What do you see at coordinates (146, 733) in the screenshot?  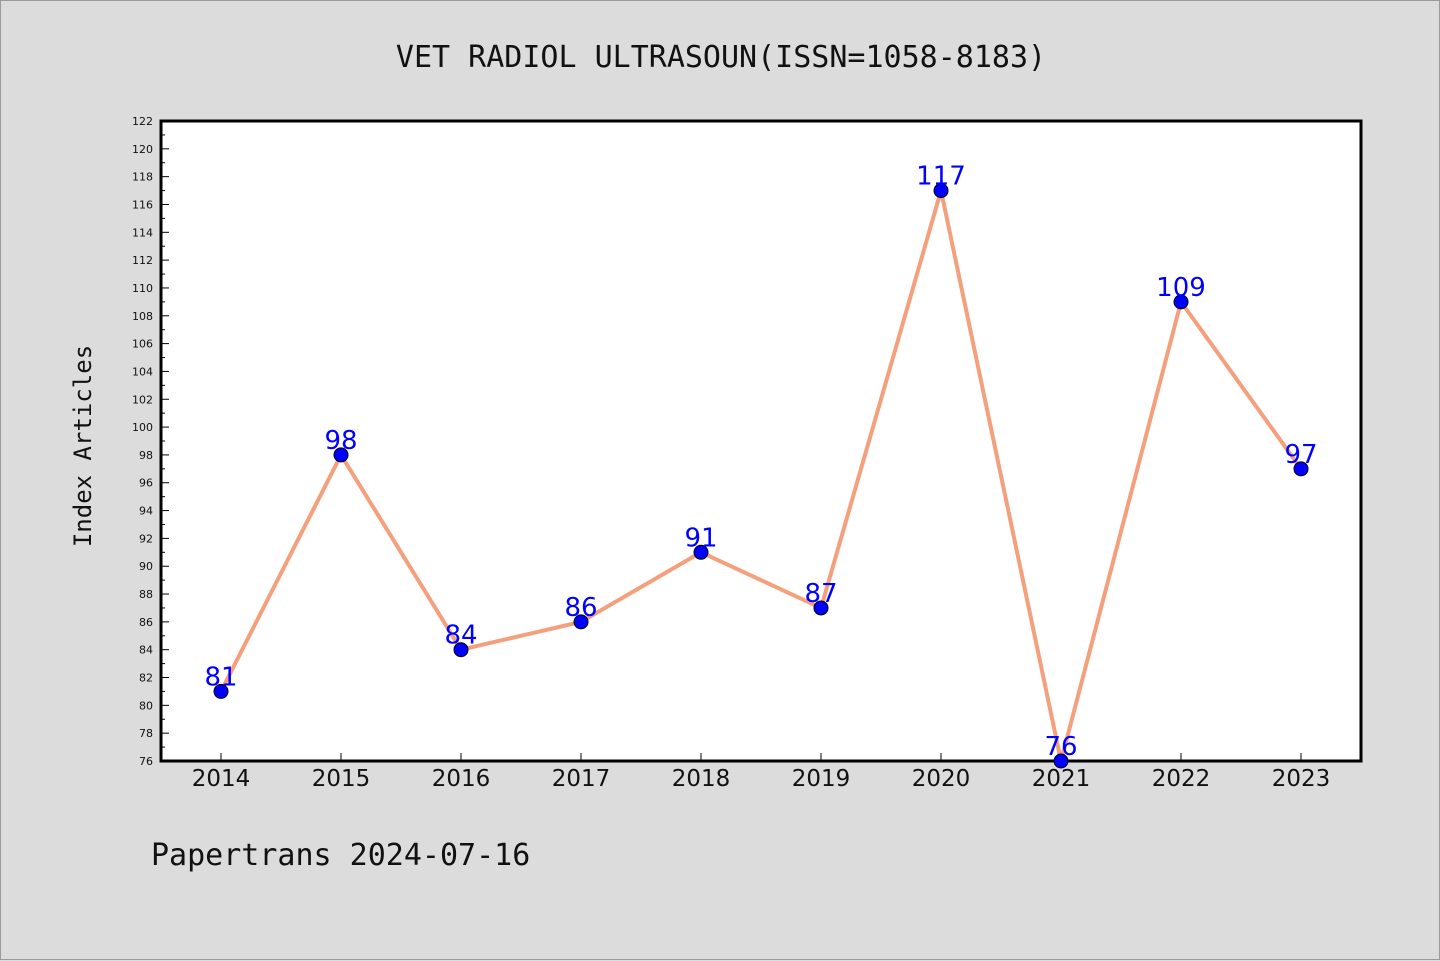 I see `y-tick-label: 78` at bounding box center [146, 733].